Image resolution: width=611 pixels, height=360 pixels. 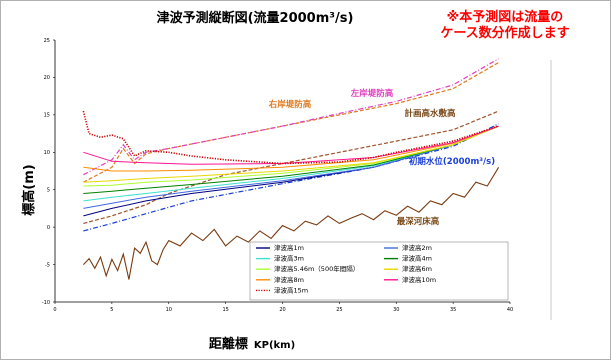 What do you see at coordinates (418, 221) in the screenshot?
I see `annotation-5: 最深河床高` at bounding box center [418, 221].